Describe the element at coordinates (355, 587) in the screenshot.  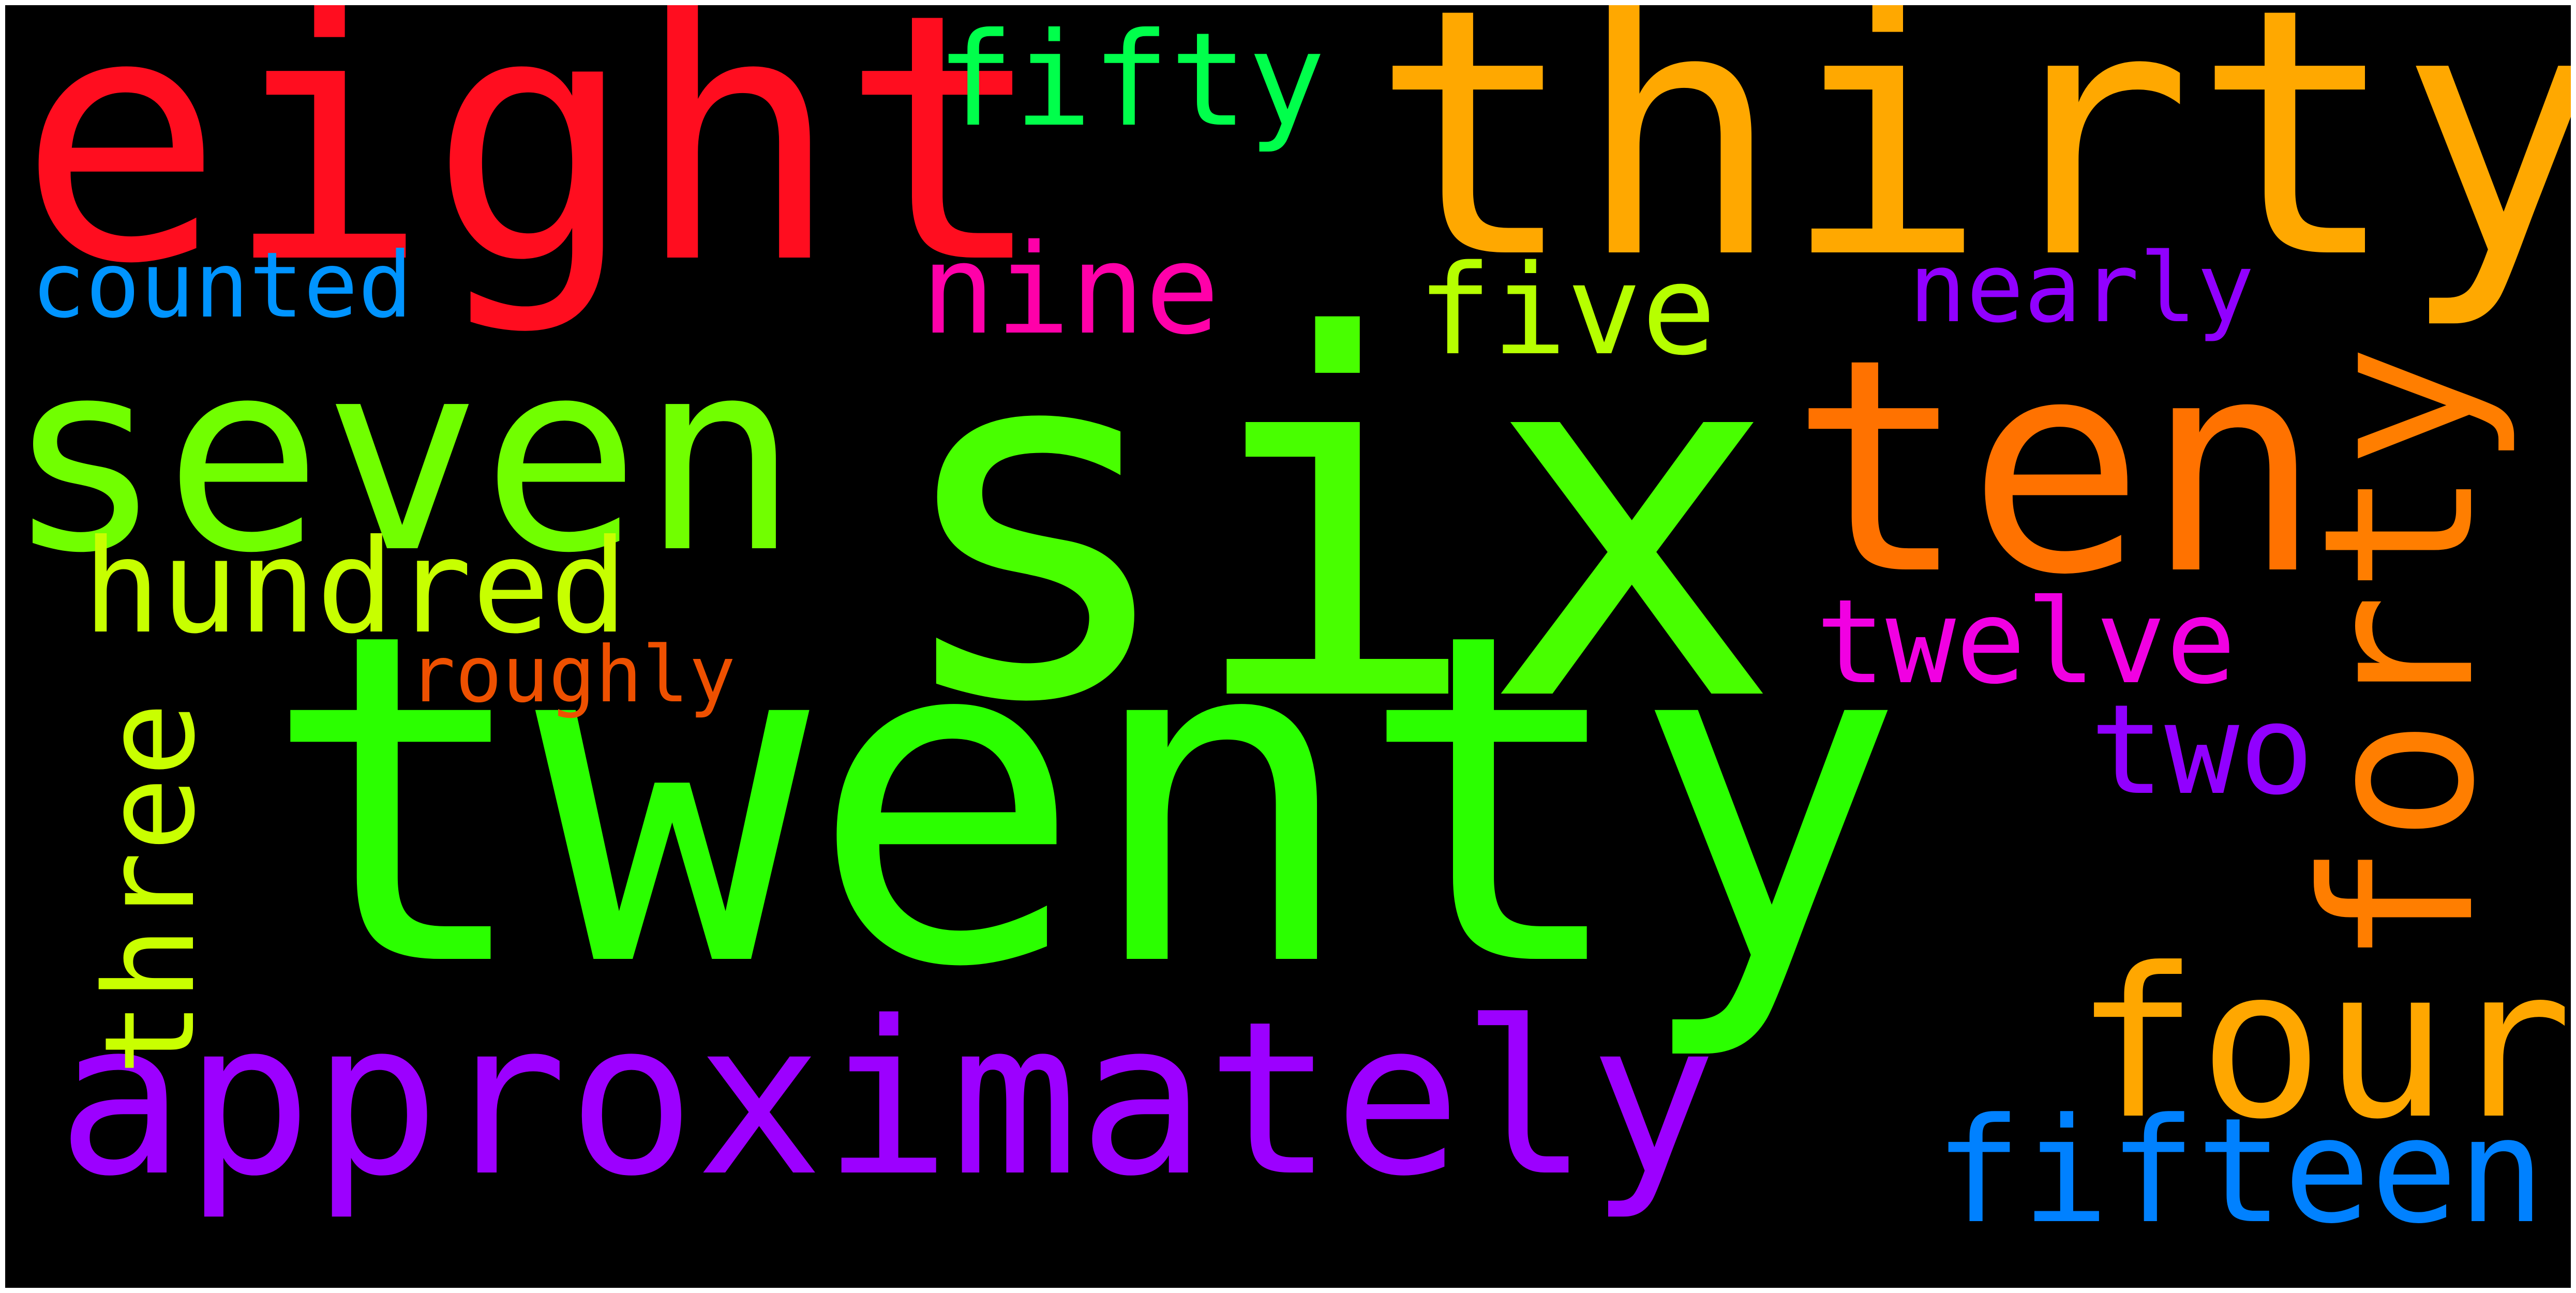
I see `word-hundred: hundred` at that location.